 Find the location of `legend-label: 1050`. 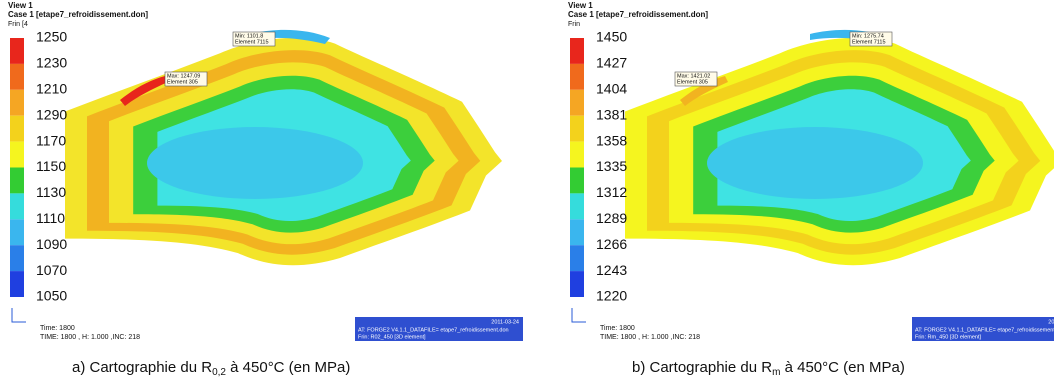

legend-label: 1050 is located at coordinates (51, 296).